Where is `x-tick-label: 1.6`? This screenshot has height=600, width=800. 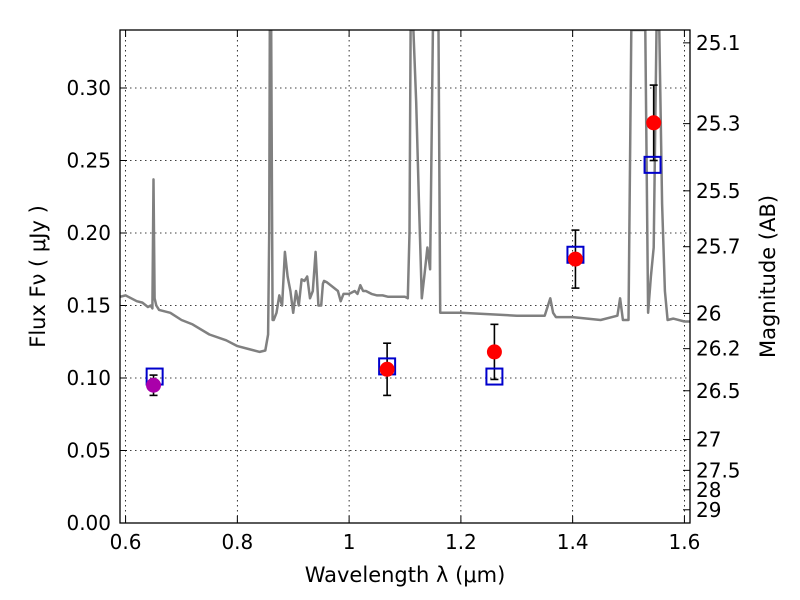
x-tick-label: 1.6 is located at coordinates (685, 542).